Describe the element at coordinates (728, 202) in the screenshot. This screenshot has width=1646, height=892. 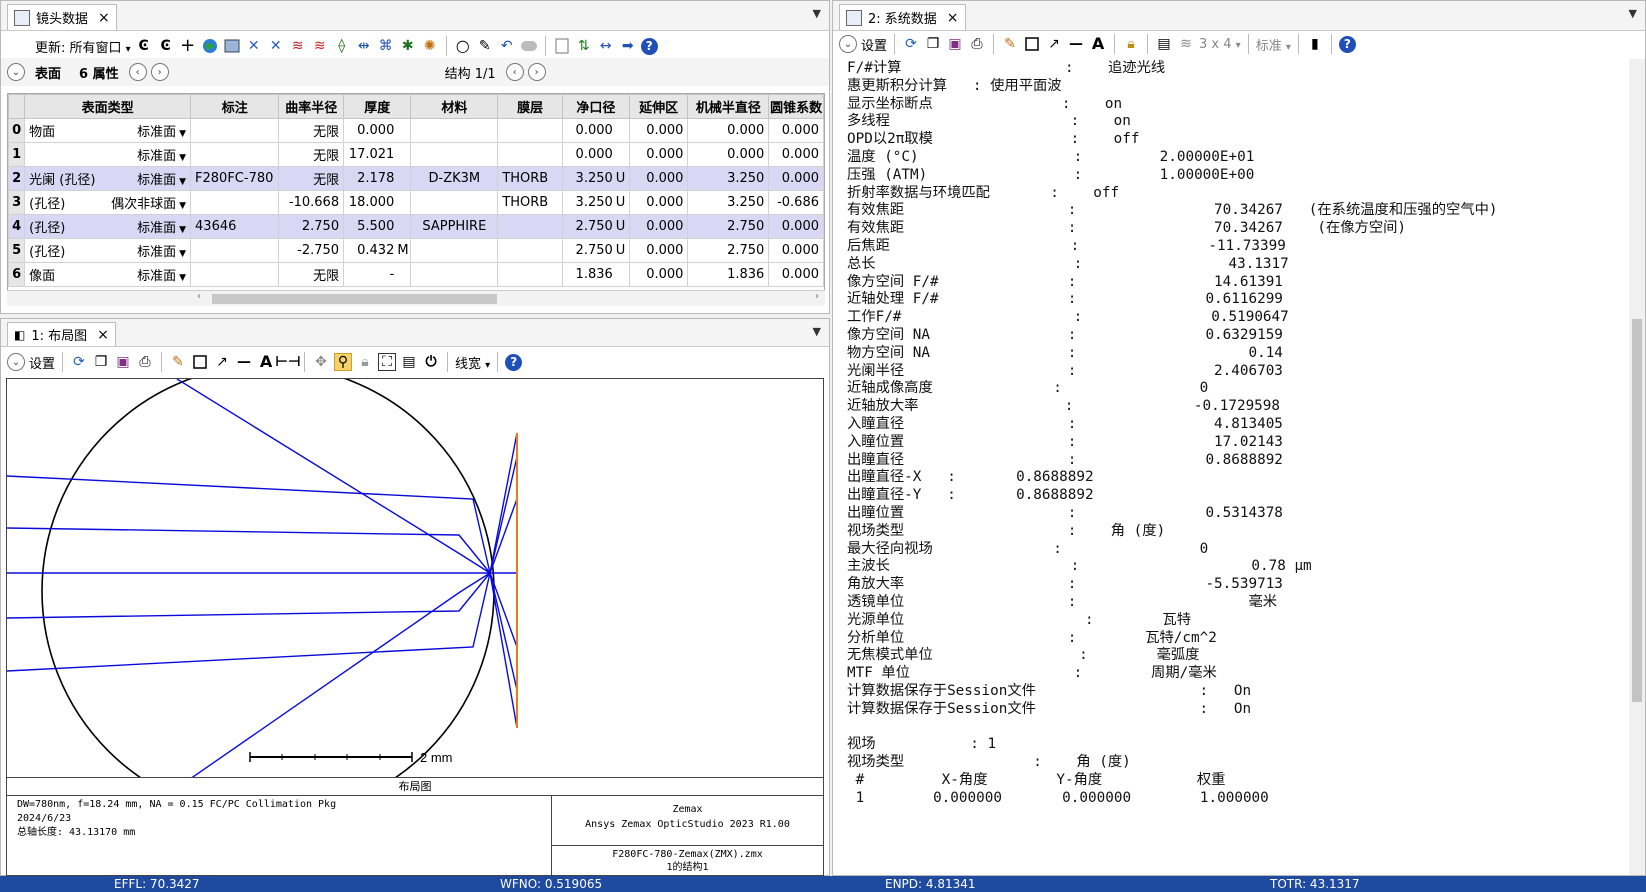
I see `mech-semi-cell: 3.250` at that location.